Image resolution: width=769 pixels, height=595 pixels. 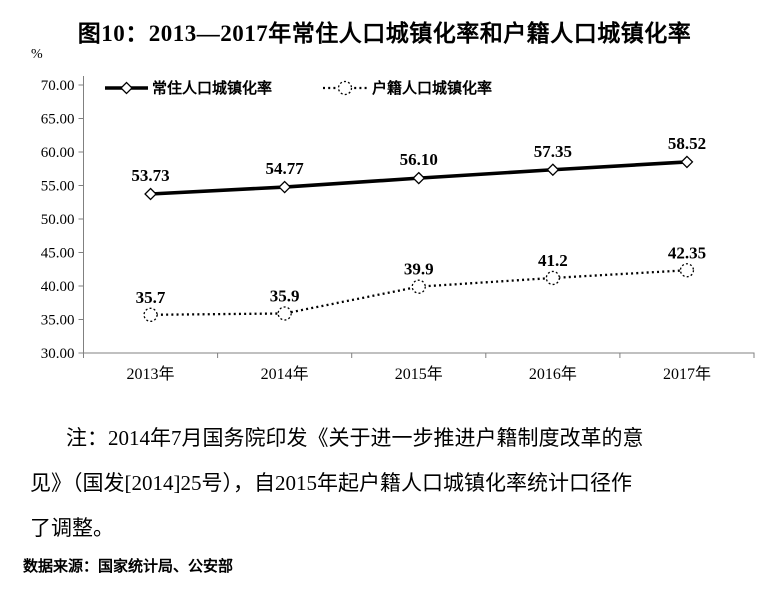 What do you see at coordinates (553, 374) in the screenshot?
I see `x-tick-label: 2016年` at bounding box center [553, 374].